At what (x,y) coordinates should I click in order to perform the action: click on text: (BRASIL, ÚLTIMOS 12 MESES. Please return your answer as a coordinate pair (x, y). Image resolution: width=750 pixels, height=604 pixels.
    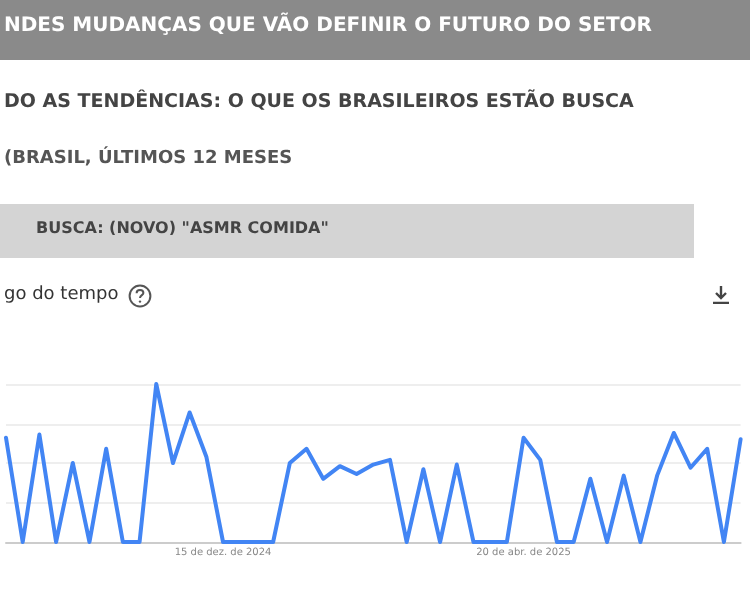
    Looking at the image, I should click on (148, 157).